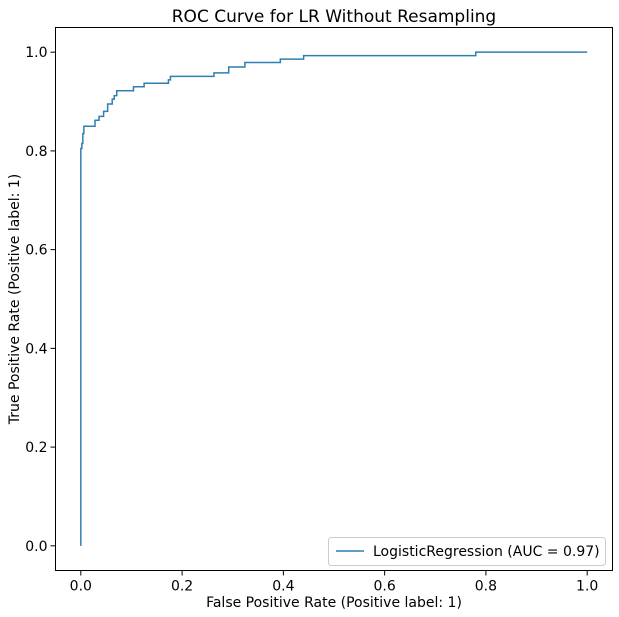 This screenshot has height=617, width=619. Describe the element at coordinates (486, 552) in the screenshot. I see `legend-label-logistic-regression: LogisticRegression (AUC = 0.97)` at that location.